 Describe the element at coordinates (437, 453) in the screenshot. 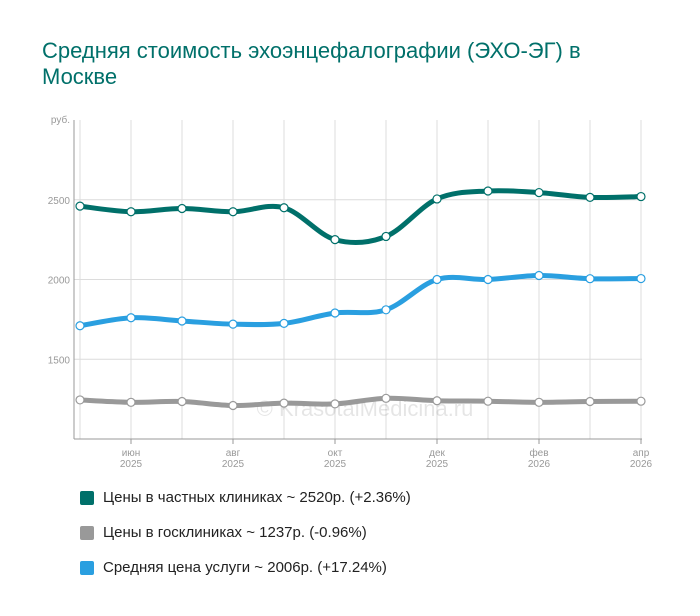

I see `x-tick-month: дек` at that location.